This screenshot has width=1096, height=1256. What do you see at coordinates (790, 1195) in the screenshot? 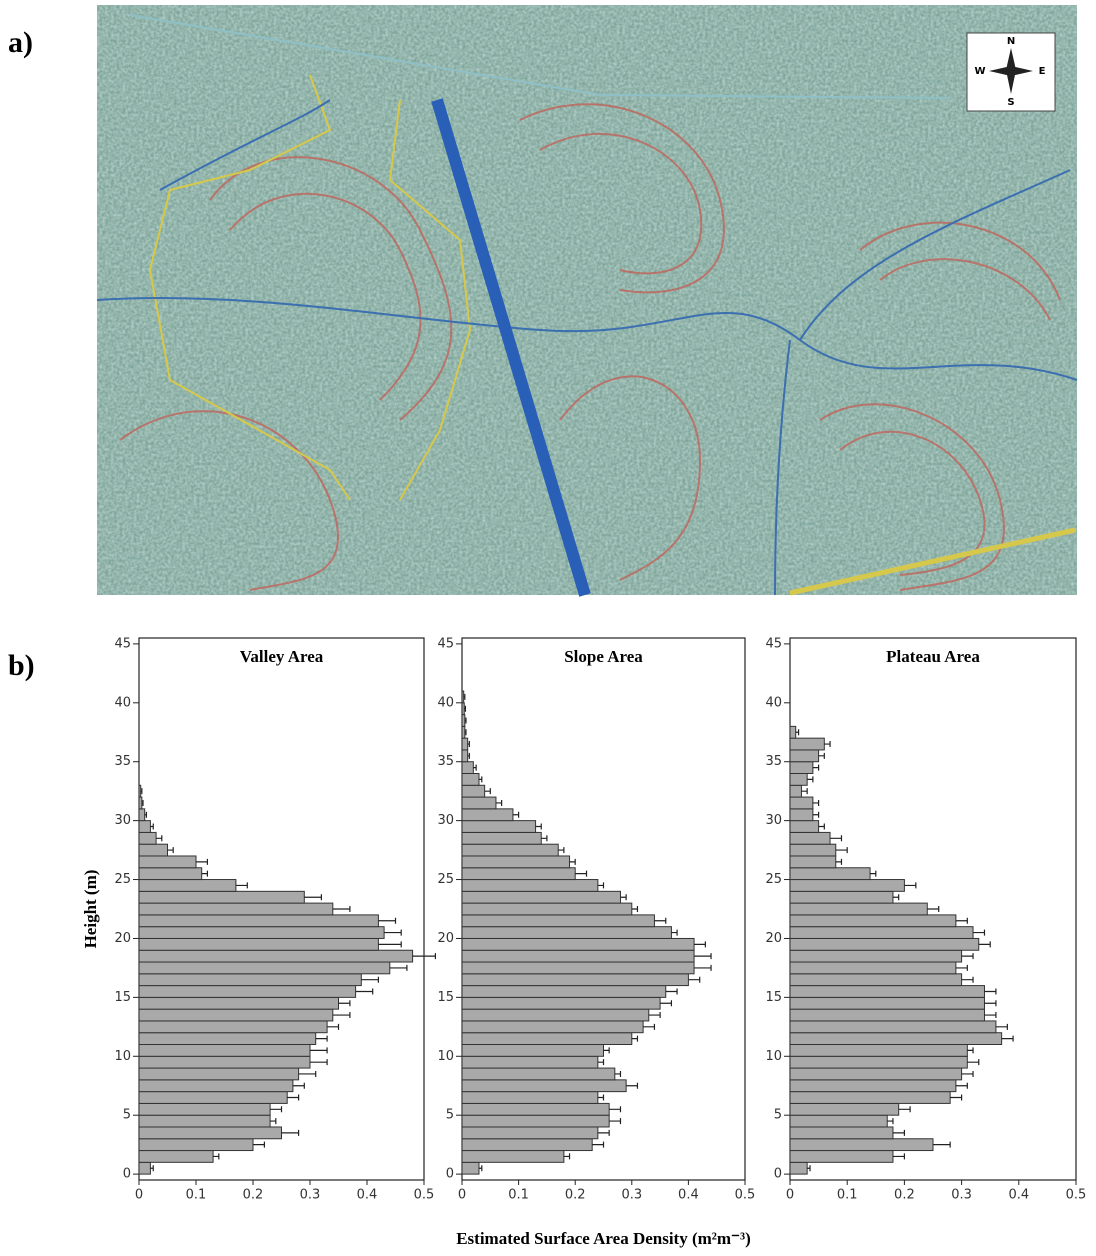
I see `x-tick-label: 0` at bounding box center [790, 1195].